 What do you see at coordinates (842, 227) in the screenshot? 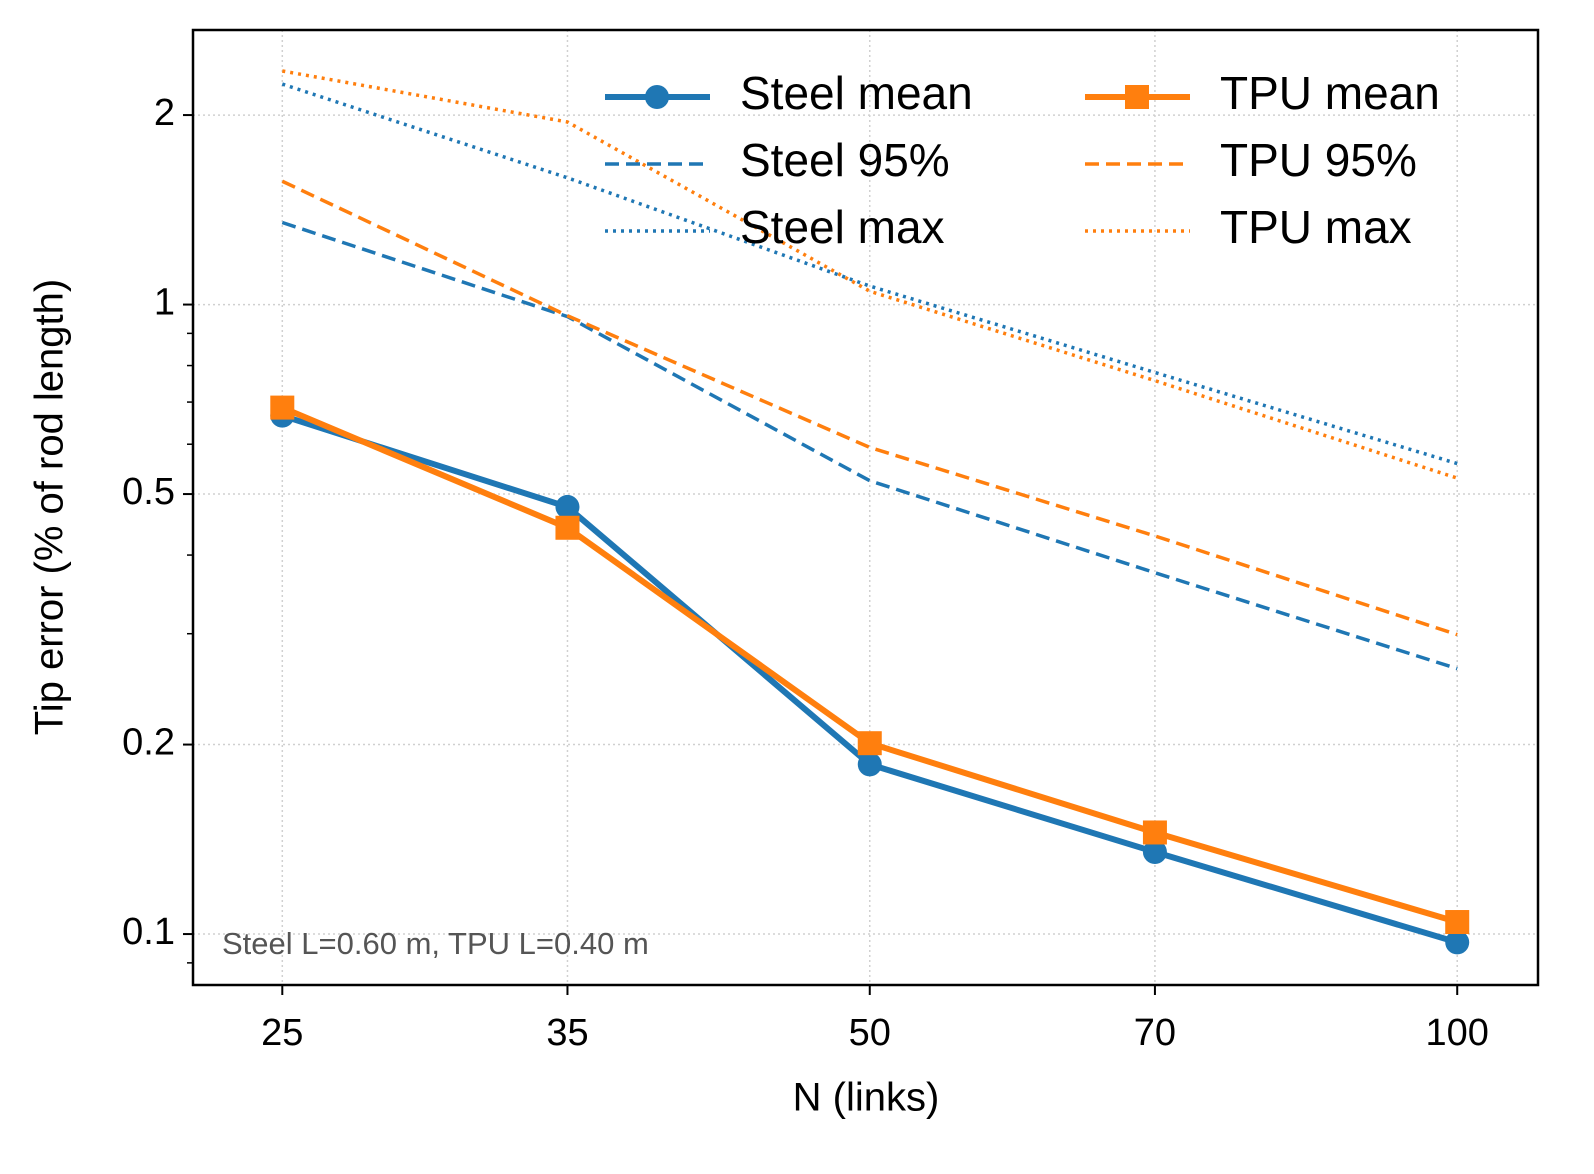
I see `legend-label: Steel max` at bounding box center [842, 227].